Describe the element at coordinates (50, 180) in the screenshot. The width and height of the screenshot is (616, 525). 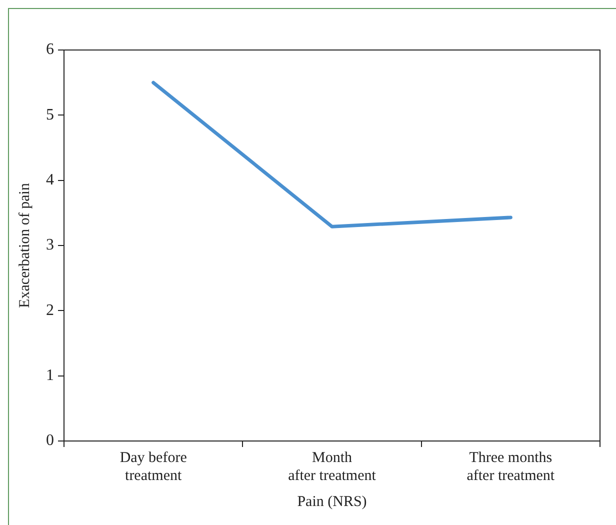
I see `y-tick-label: 4` at that location.